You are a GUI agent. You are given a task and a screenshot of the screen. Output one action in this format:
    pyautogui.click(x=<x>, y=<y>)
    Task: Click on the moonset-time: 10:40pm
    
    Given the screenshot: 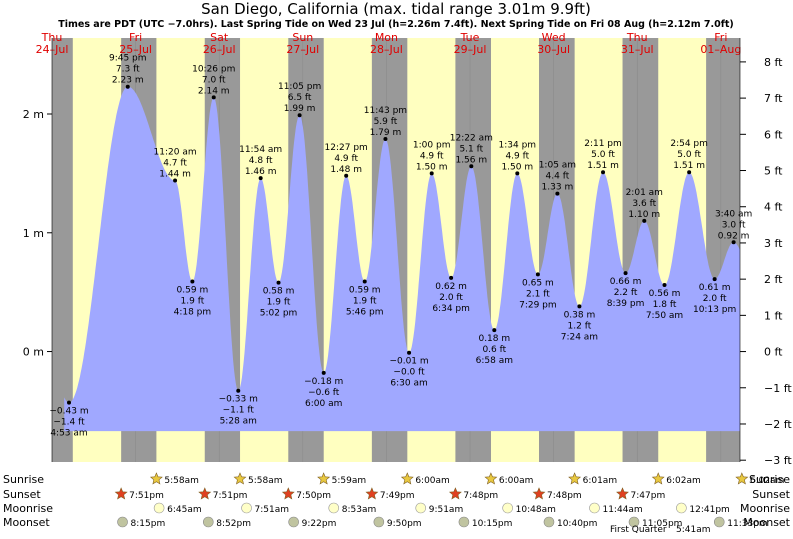 What is the action you would take?
    pyautogui.click(x=577, y=524)
    